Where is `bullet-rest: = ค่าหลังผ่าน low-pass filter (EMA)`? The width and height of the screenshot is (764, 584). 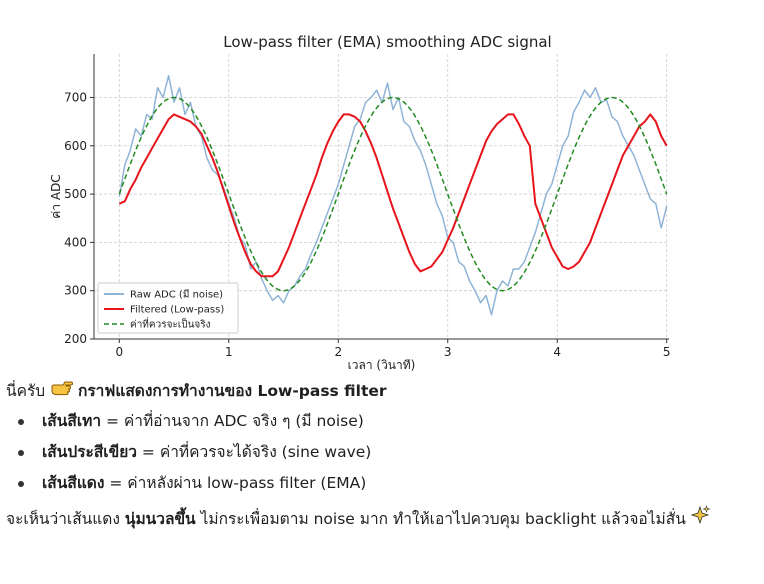
bullet-rest: = ค่าหลังผ่าน low-pass filter (EMA) is located at coordinates (235, 483).